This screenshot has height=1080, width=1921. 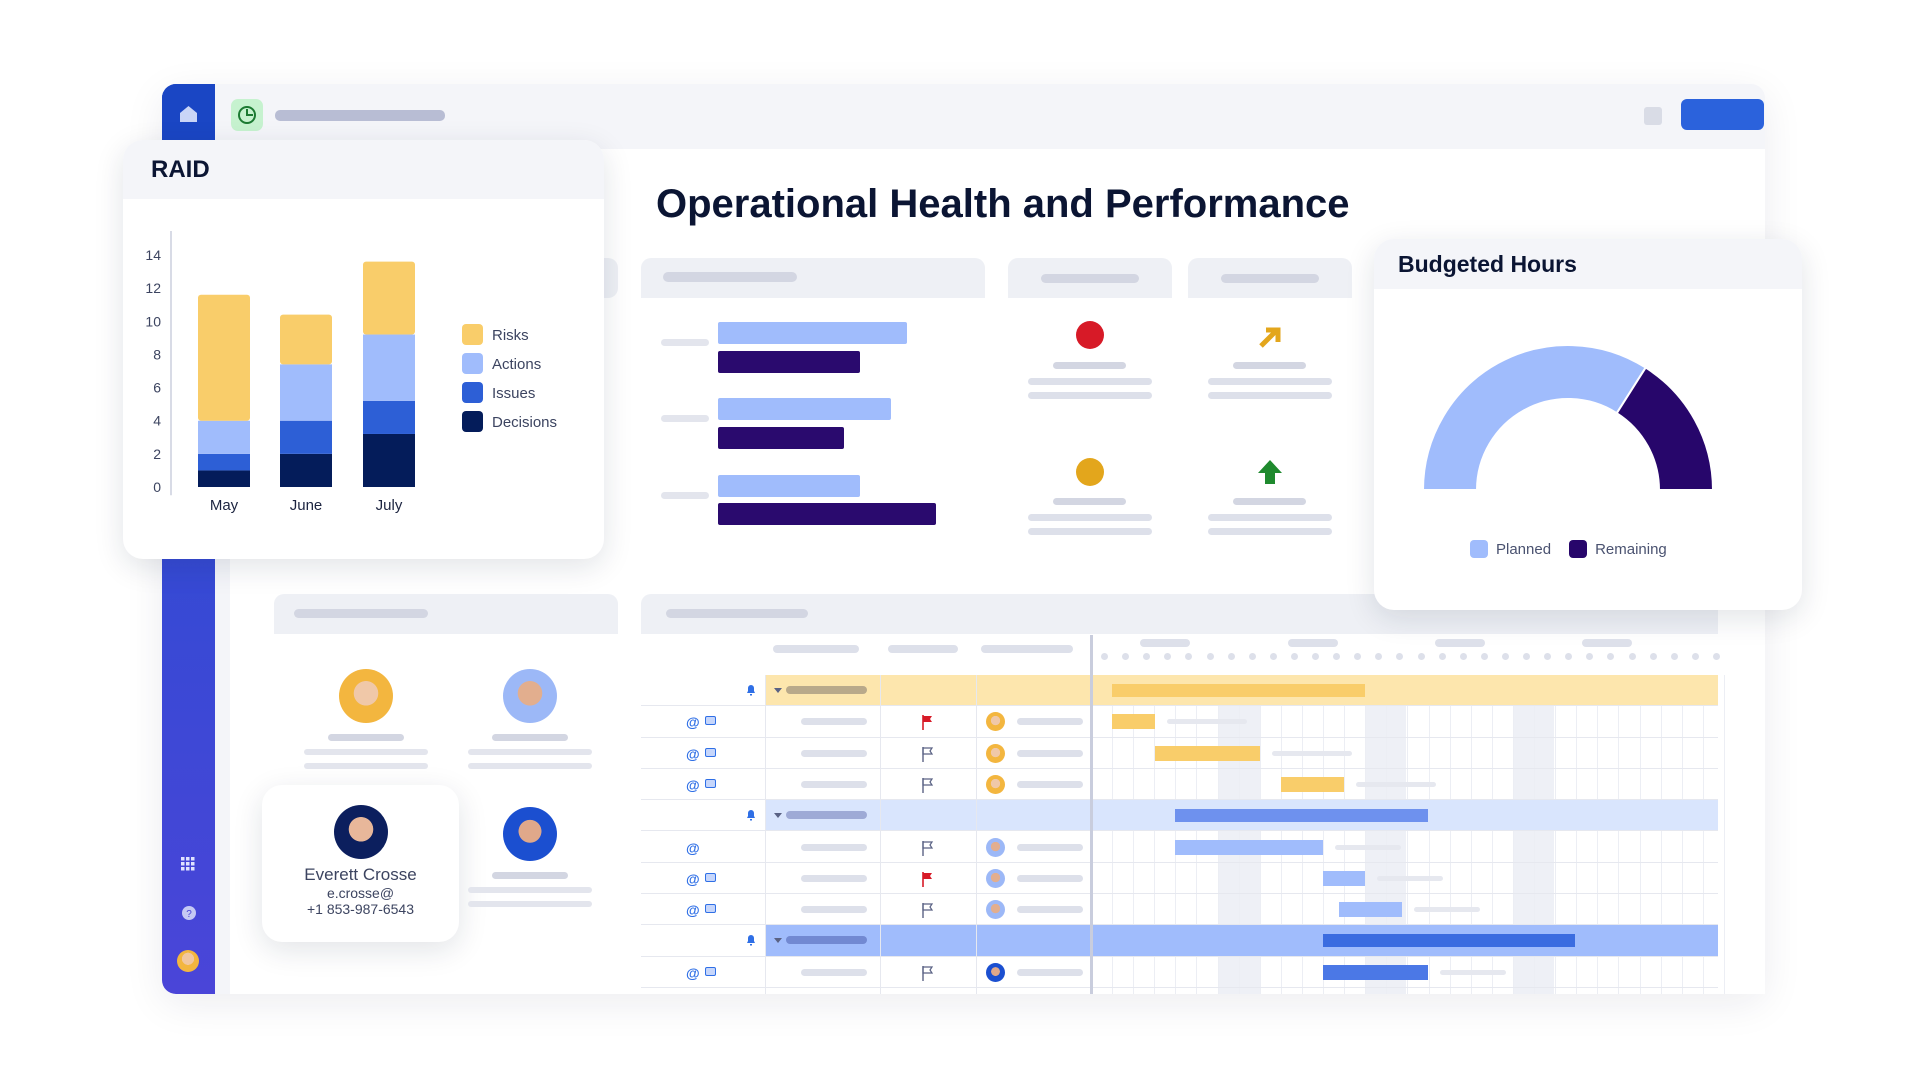 I want to click on contact-card: Everett Crosse e.crosse@ +1 853-987-6543, so click(x=360, y=863).